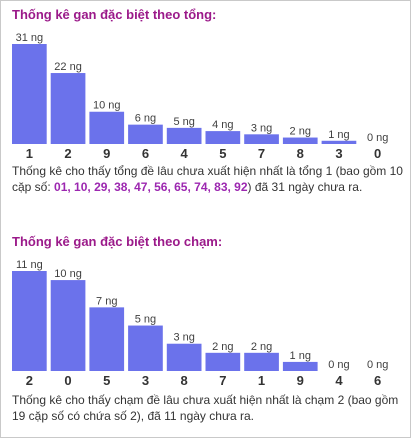 This screenshot has height=438, width=411. Describe the element at coordinates (222, 347) in the screenshot. I see `touch-value-label-7: 2 ng` at that location.